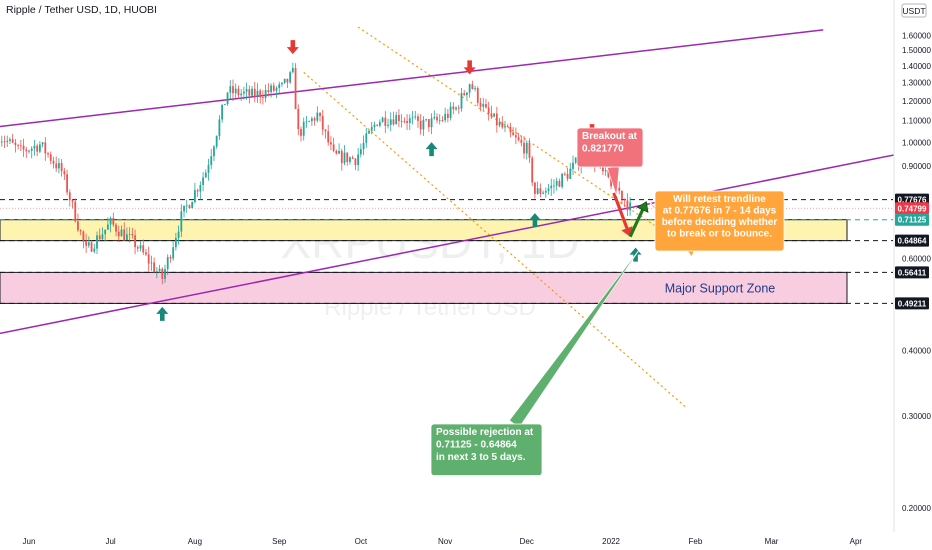 The height and width of the screenshot is (550, 932). What do you see at coordinates (110, 541) in the screenshot?
I see `x-tick-label: Jul` at bounding box center [110, 541].